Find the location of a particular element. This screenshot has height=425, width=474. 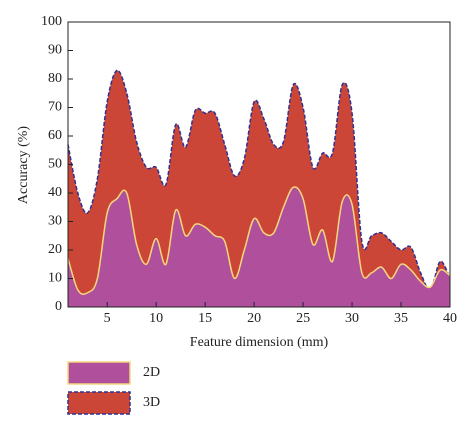

x-tick-label: 30 is located at coordinates (352, 318).